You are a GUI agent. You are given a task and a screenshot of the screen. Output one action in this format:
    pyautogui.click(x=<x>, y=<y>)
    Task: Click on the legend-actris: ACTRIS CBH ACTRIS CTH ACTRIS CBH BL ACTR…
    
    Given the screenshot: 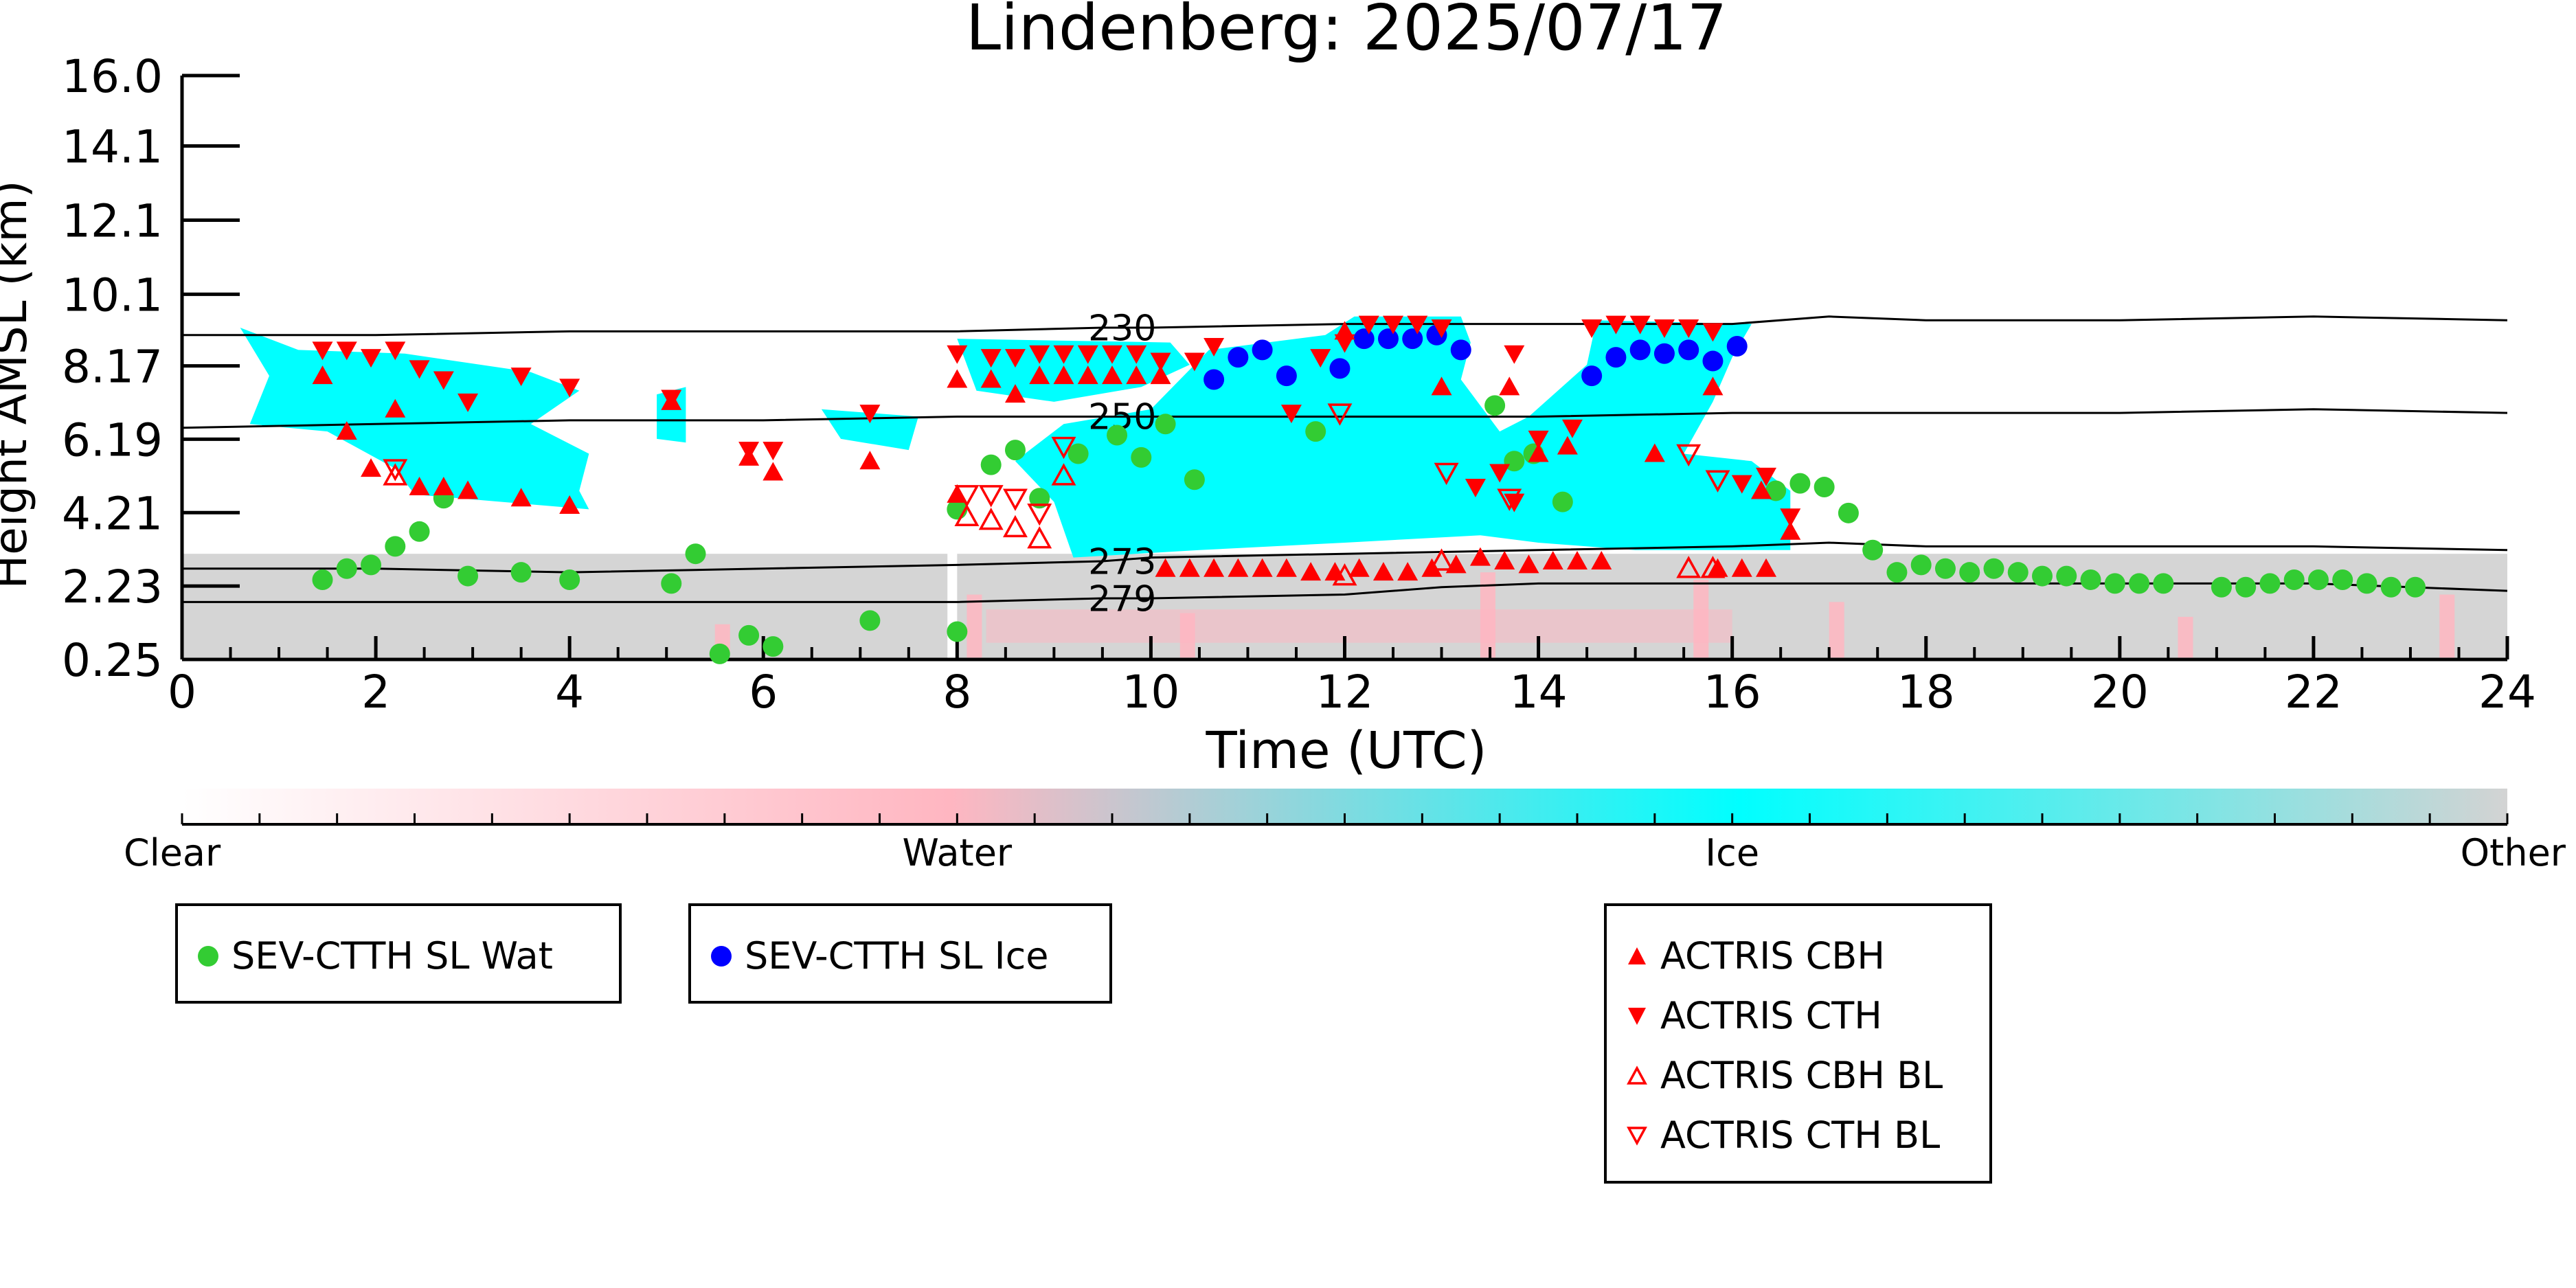 What is the action you would take?
    pyautogui.click(x=1798, y=1043)
    